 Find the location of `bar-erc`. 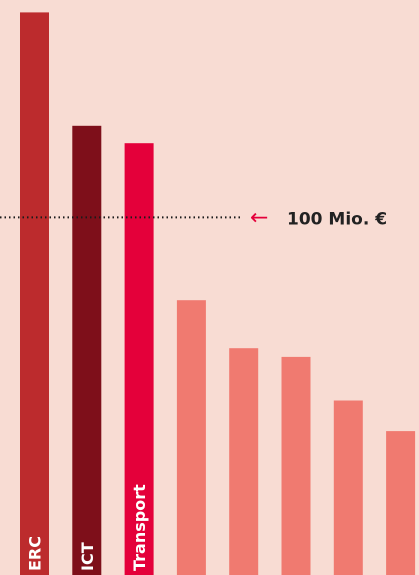

bar-erc is located at coordinates (34, 293).